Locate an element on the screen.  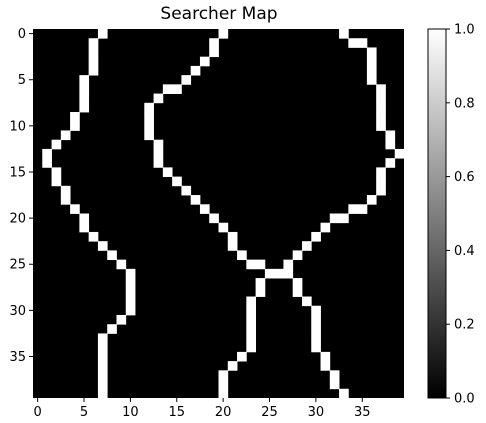
colorbar-tick-label: 0.8 is located at coordinates (464, 103).